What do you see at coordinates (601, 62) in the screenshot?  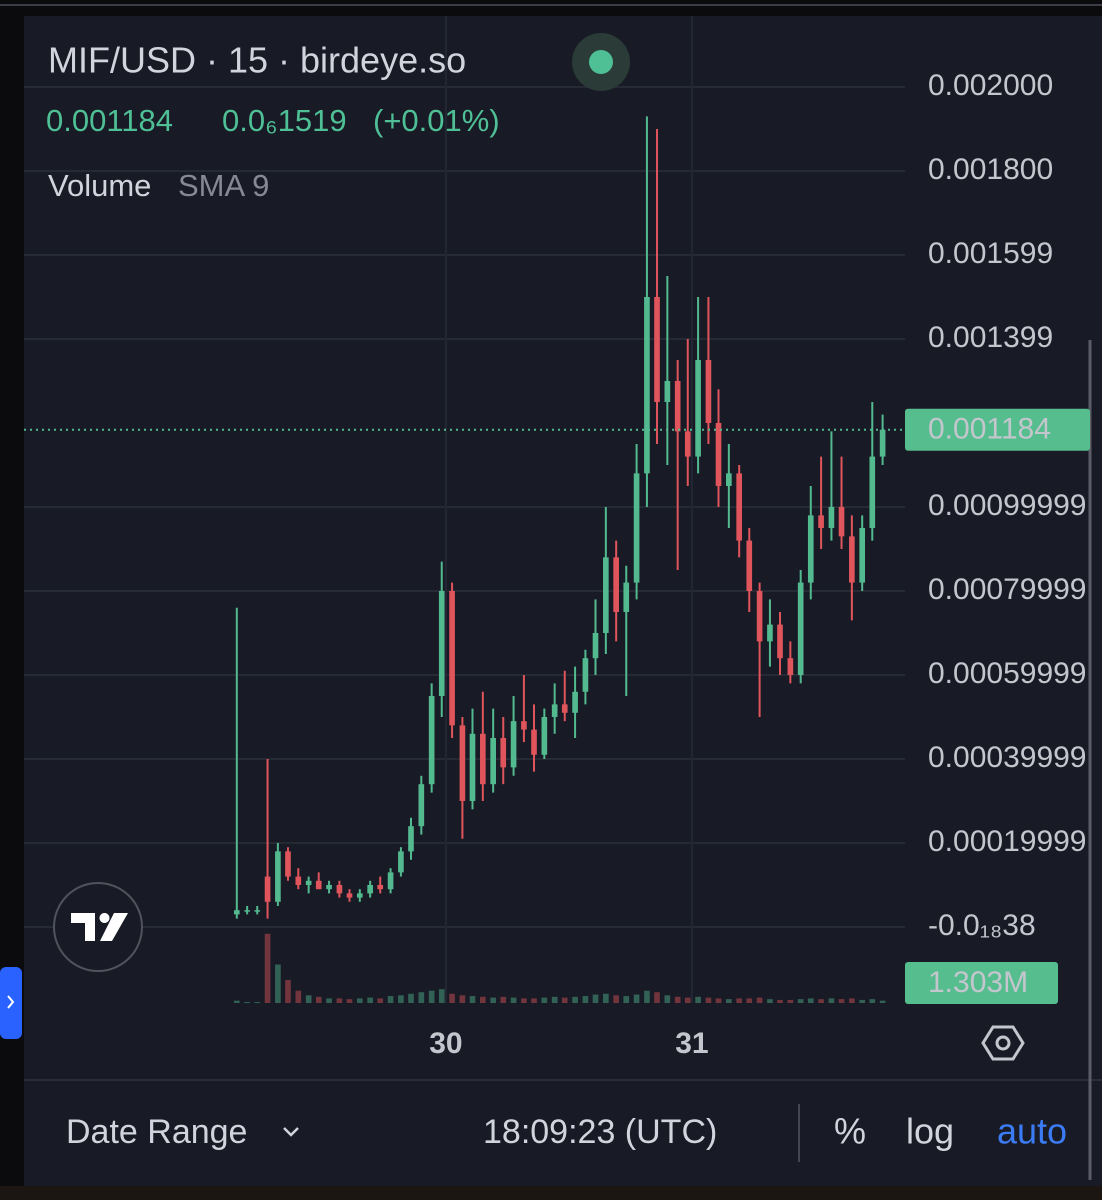 I see `status-dot` at bounding box center [601, 62].